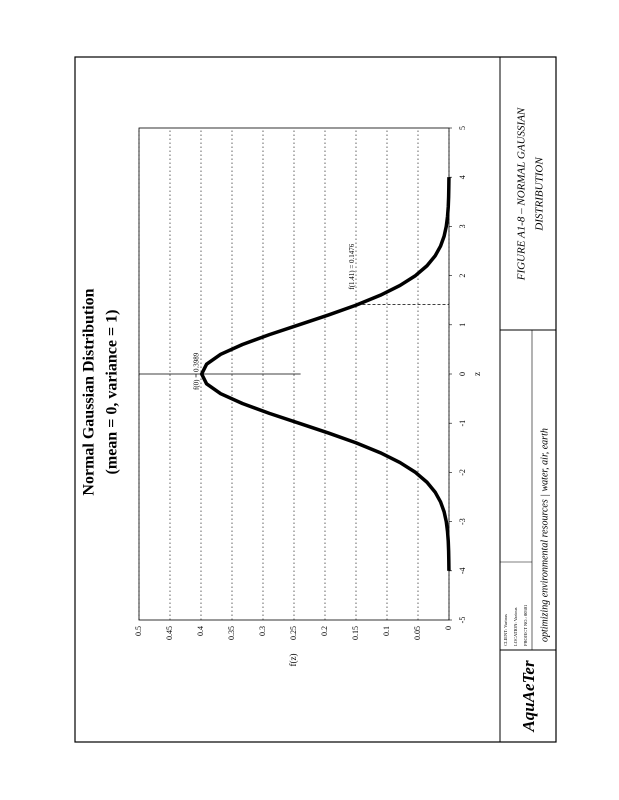  I want to click on y-tick-label: 0.25, so click(293, 633).